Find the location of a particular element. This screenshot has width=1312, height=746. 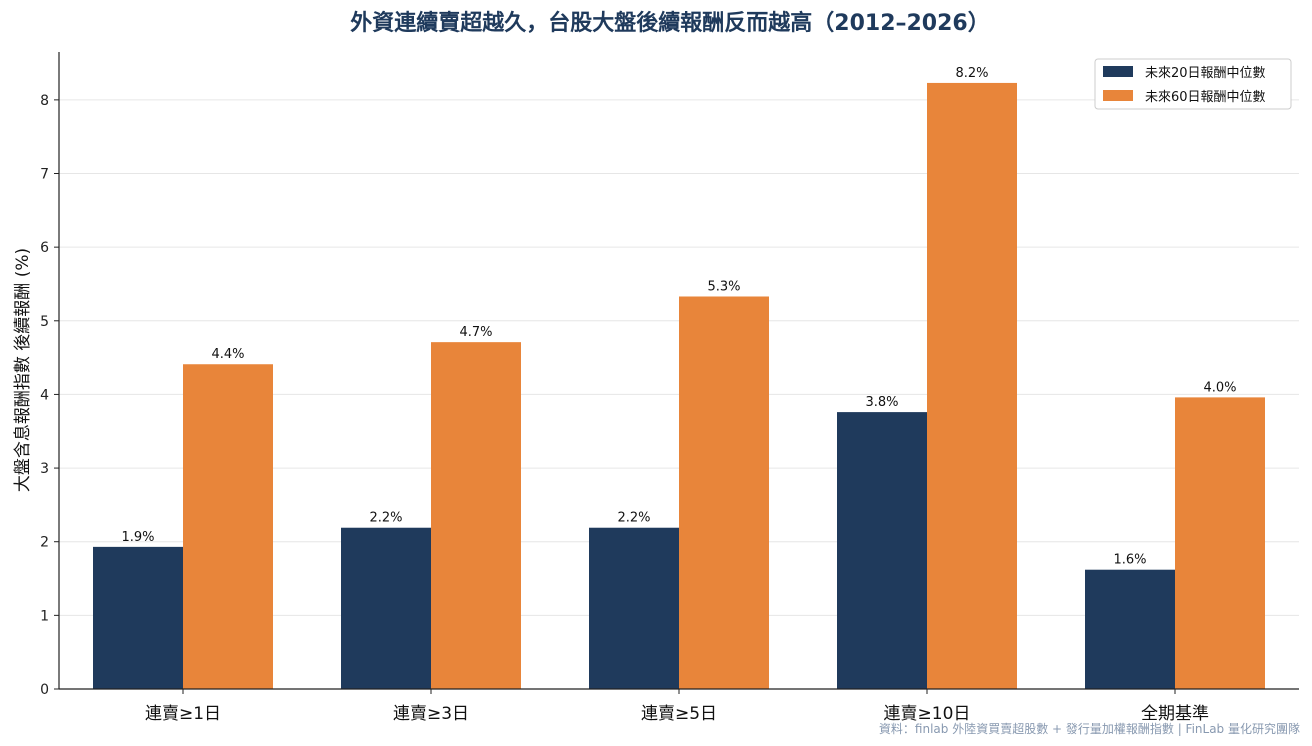

y-tick-label: 6 is located at coordinates (44, 248).